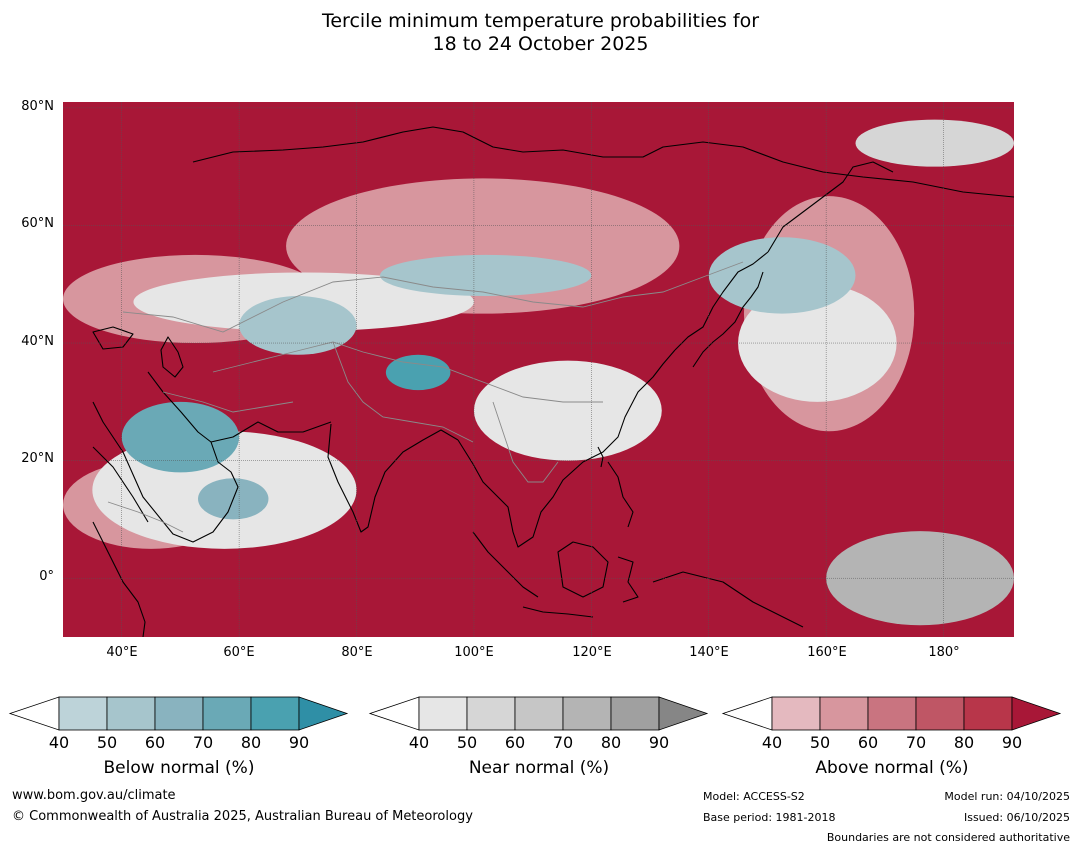 The height and width of the screenshot is (850, 1081). Describe the element at coordinates (830, 207) in the screenshot. I see `coastline-russia-pacific` at that location.